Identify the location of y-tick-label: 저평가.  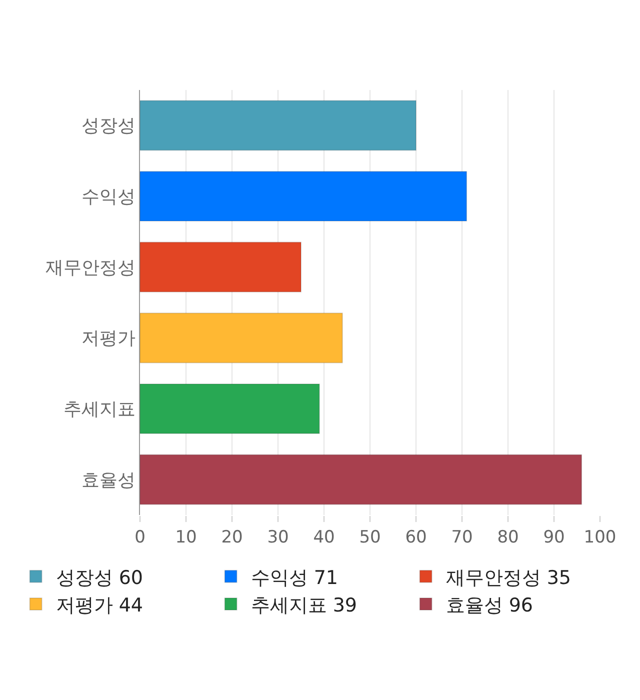
(108, 339).